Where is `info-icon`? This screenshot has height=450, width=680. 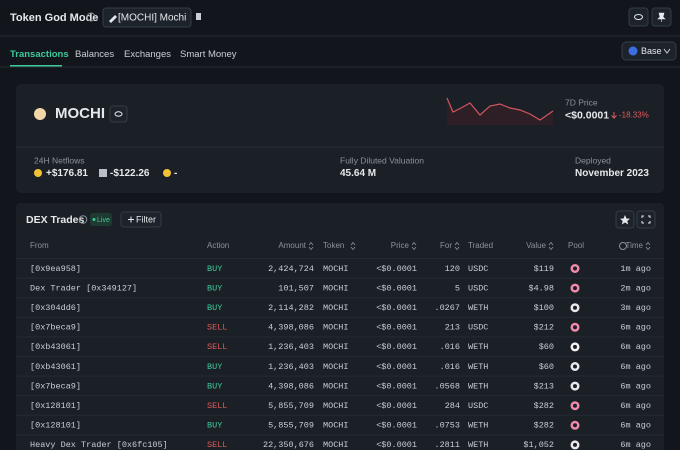 info-icon is located at coordinates (83, 219).